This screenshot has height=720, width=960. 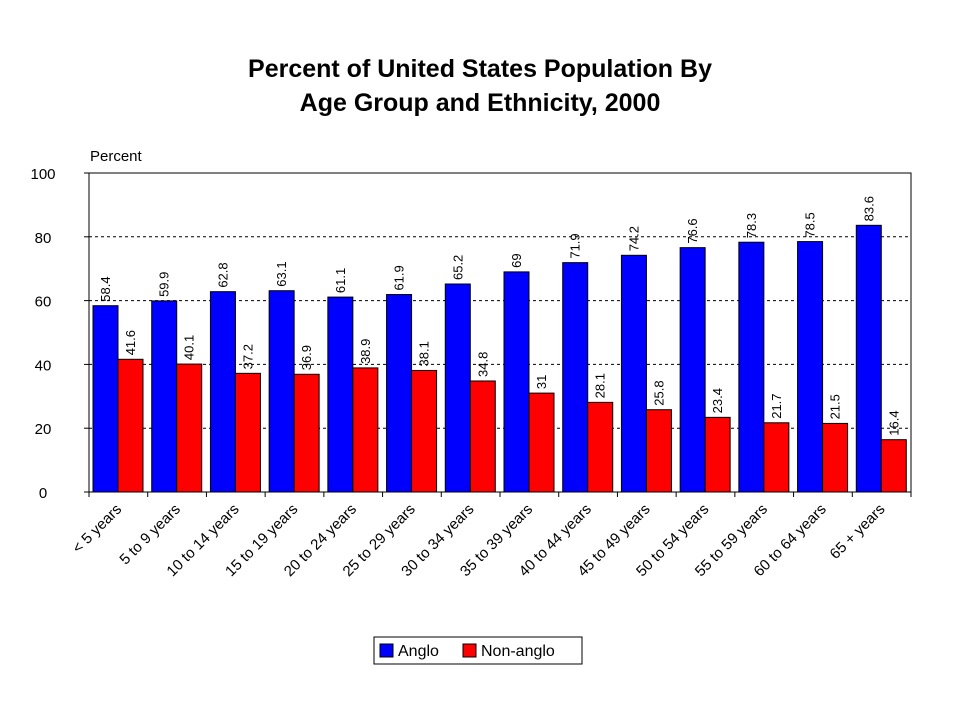 What do you see at coordinates (365, 351) in the screenshot?
I see `data-label: 38.9` at bounding box center [365, 351].